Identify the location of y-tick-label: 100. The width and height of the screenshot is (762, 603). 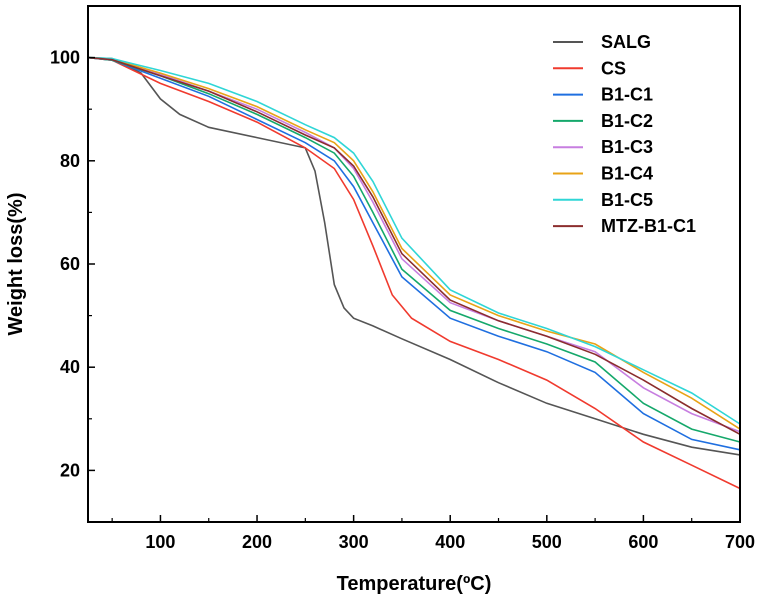
(65, 58).